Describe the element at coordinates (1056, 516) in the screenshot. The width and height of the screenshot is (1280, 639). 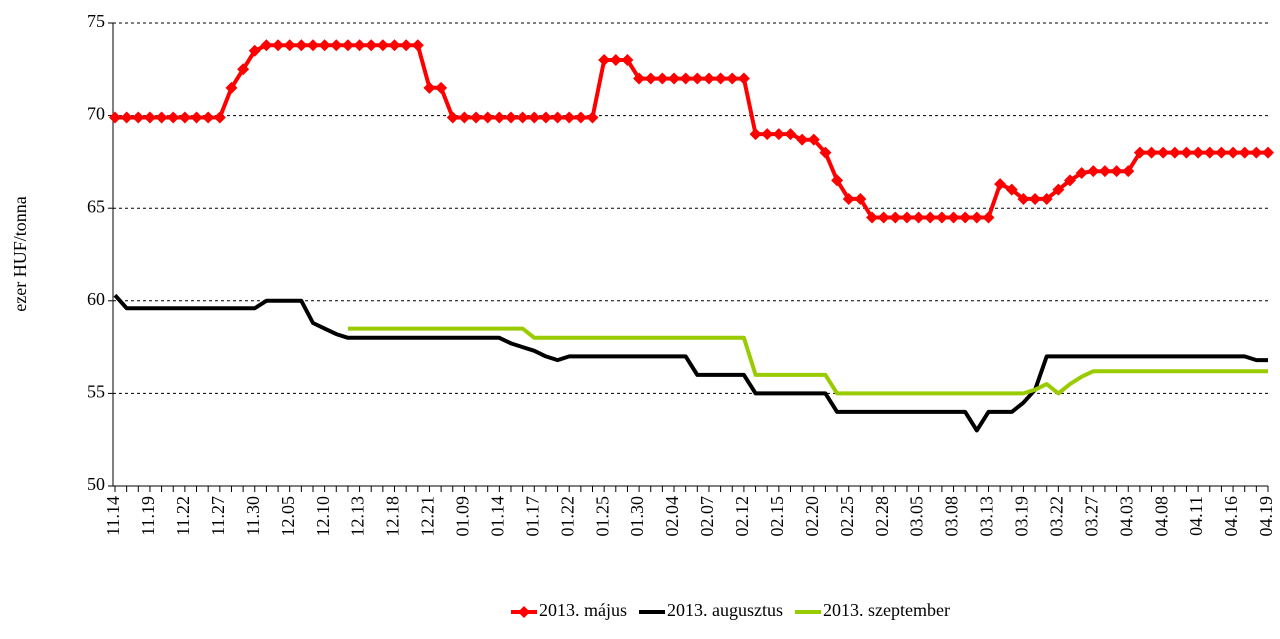
I see `x-tick-label: 03.22` at that location.